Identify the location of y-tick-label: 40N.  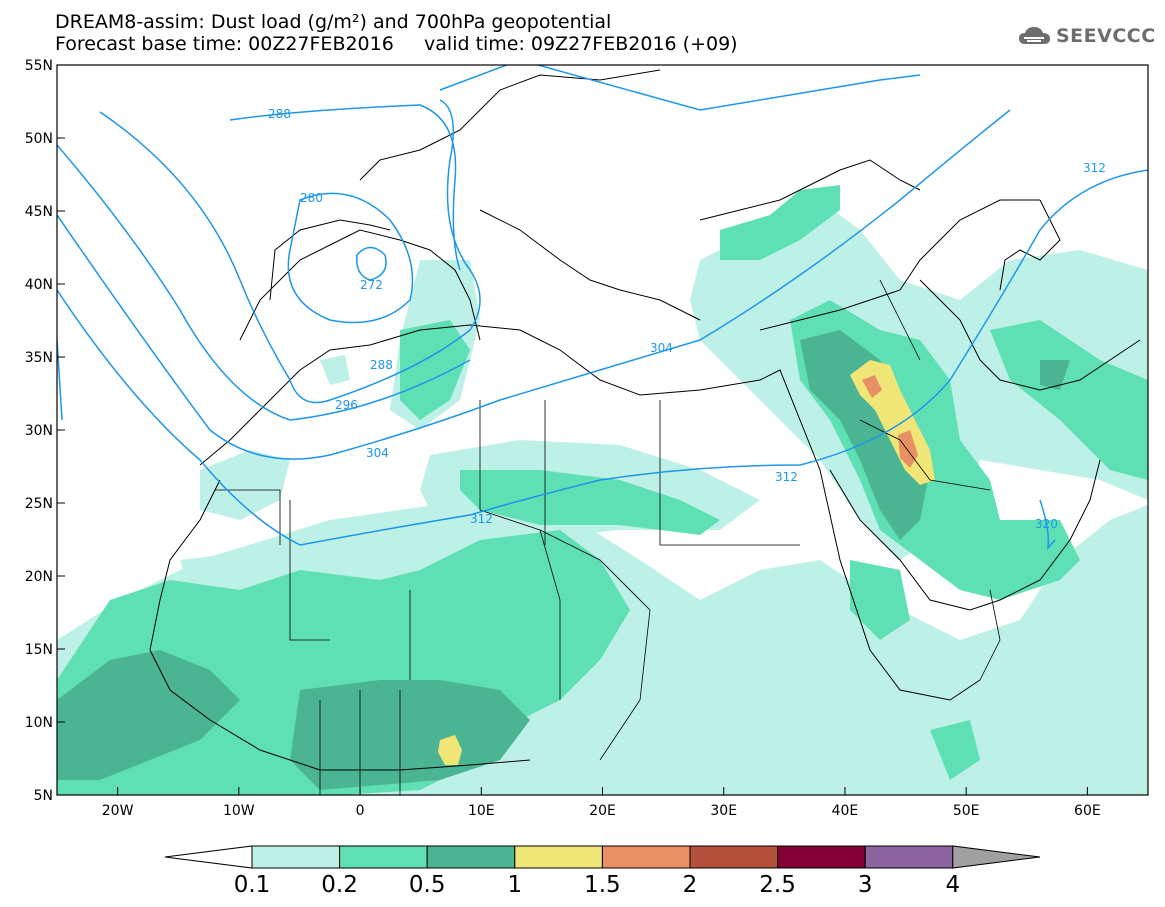
(39, 285).